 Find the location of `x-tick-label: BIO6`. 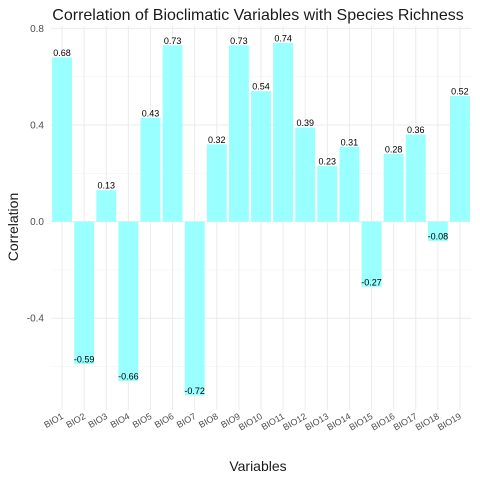

x-tick-label: BIO6 is located at coordinates (164, 420).